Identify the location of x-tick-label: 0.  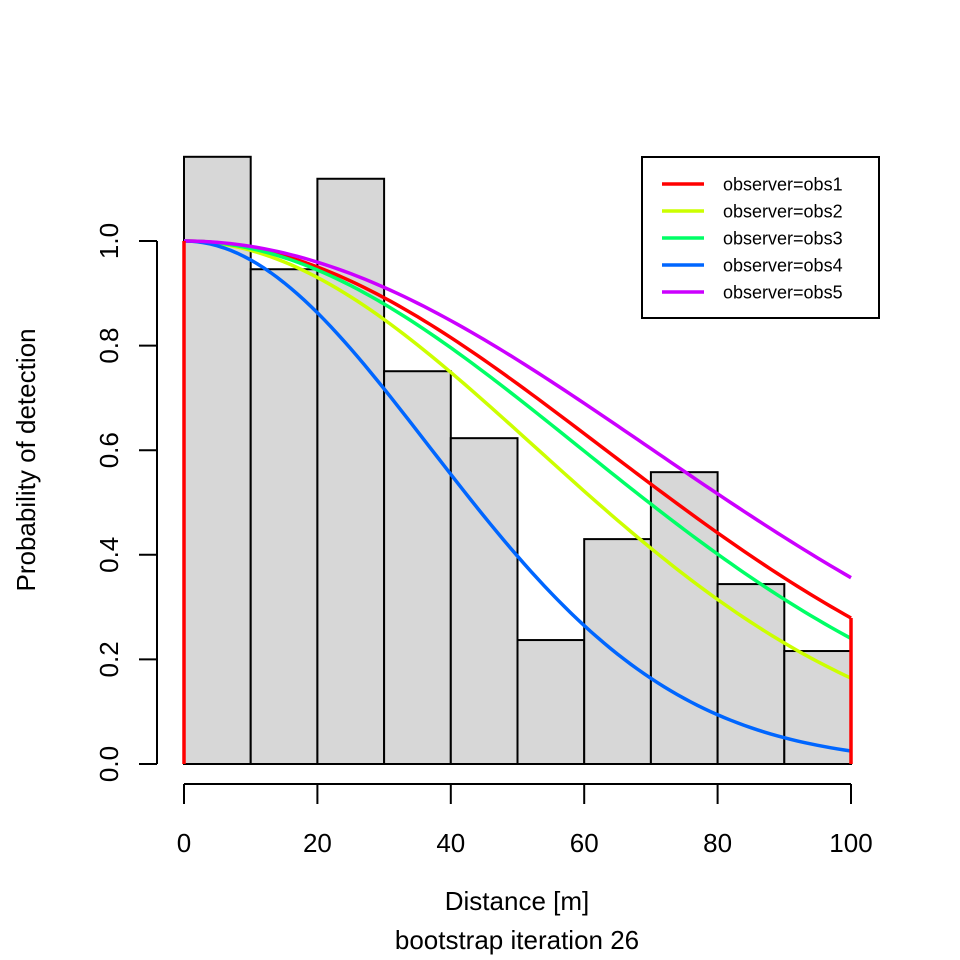
(184, 843).